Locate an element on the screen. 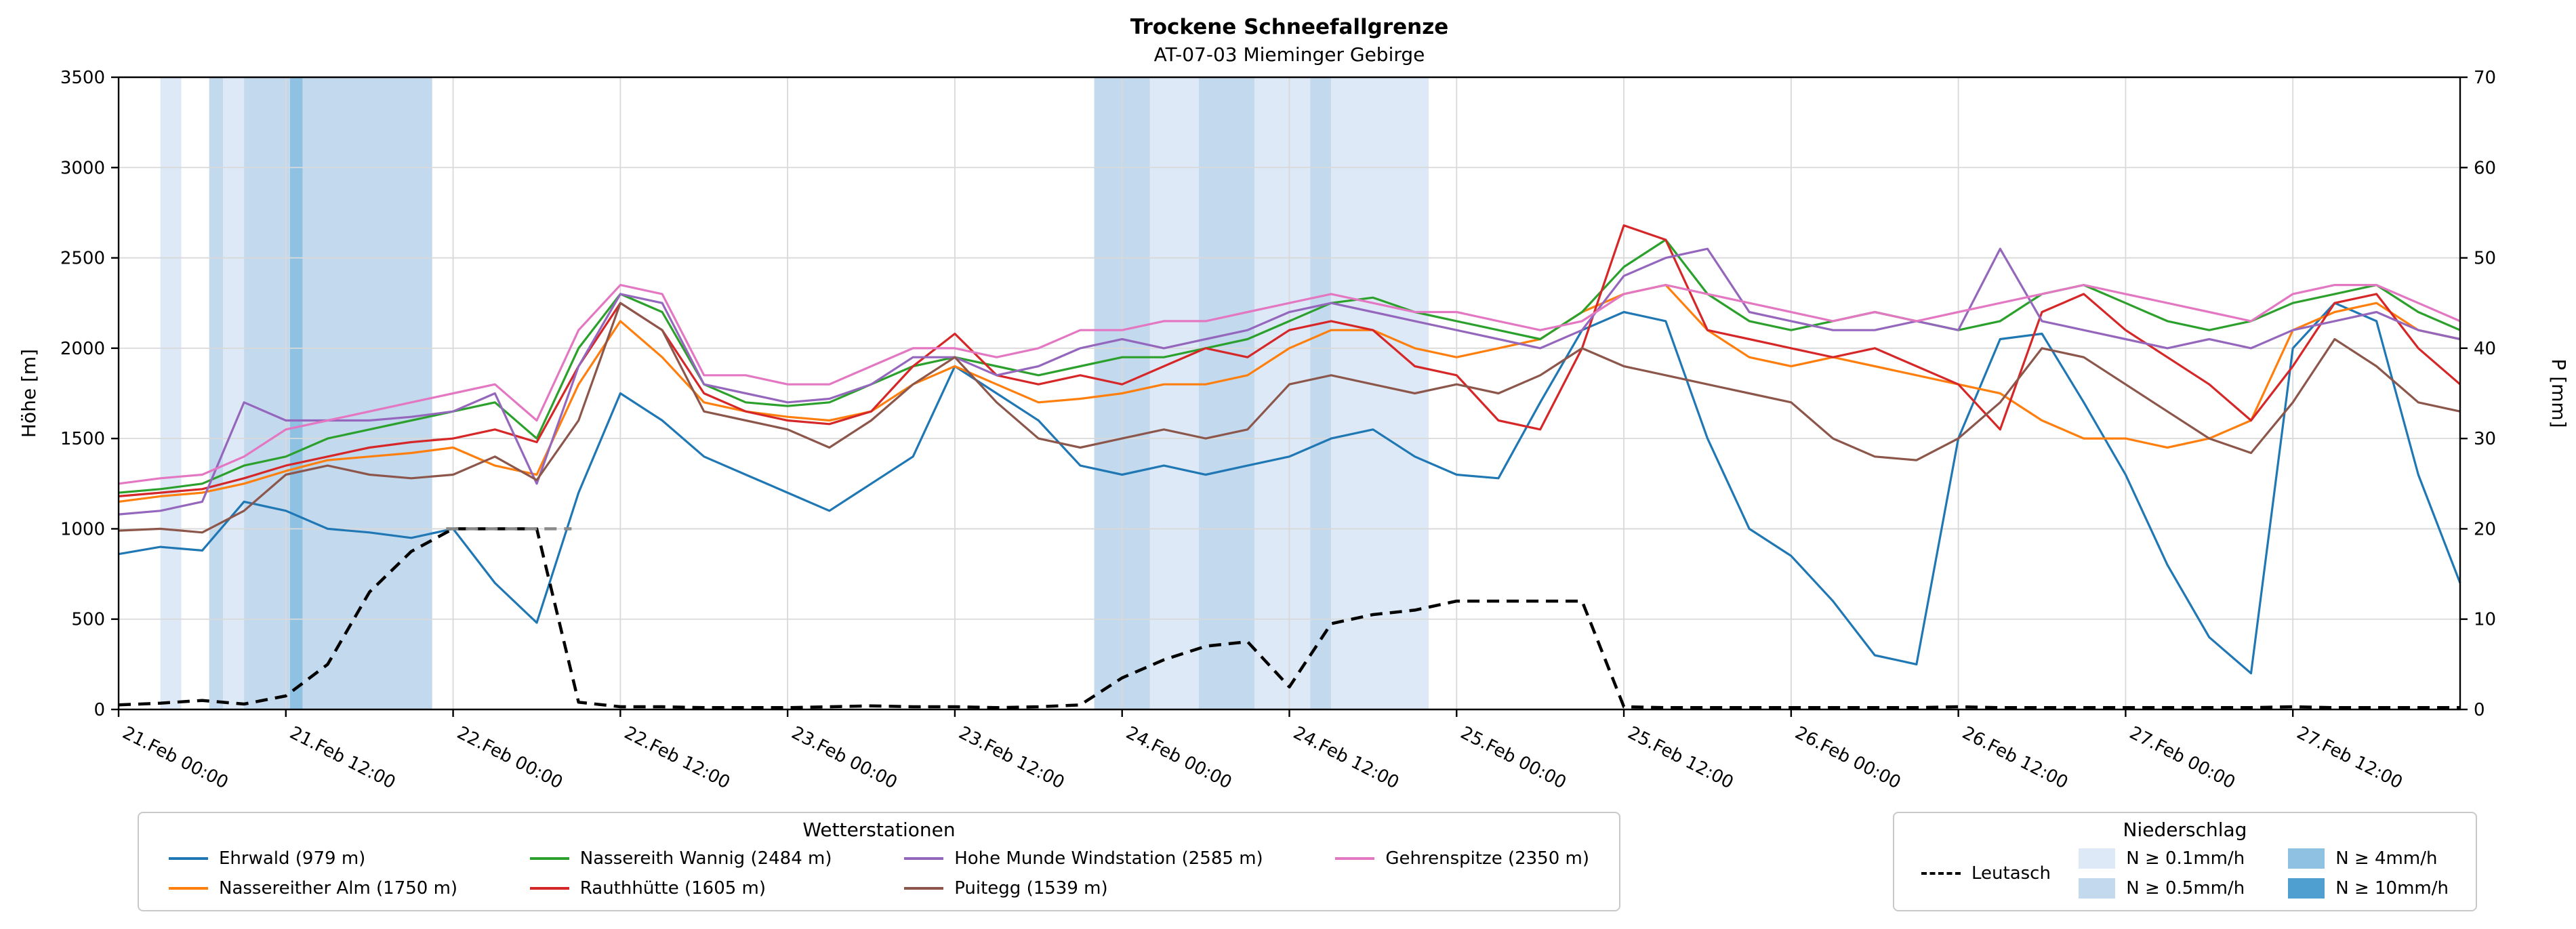 This screenshot has height=929, width=2576. station-legend-entry: Nassereither Alm (1750 m) is located at coordinates (313, 888).